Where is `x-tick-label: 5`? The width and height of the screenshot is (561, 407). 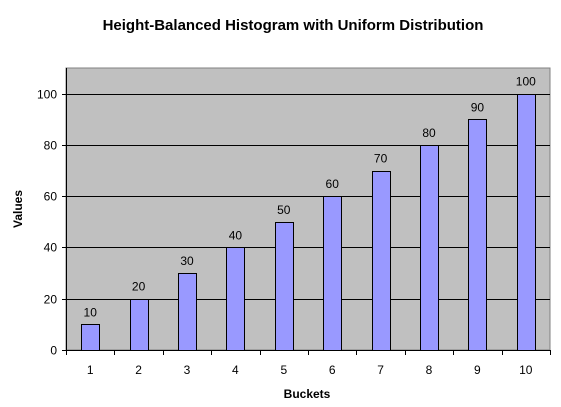 x-tick-label: 5 is located at coordinates (283, 370).